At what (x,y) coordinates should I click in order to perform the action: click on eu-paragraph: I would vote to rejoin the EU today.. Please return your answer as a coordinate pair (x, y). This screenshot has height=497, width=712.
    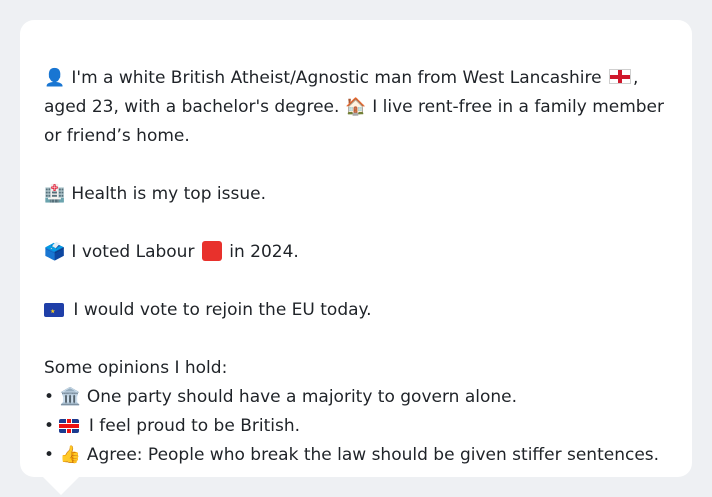
    Looking at the image, I should click on (356, 311).